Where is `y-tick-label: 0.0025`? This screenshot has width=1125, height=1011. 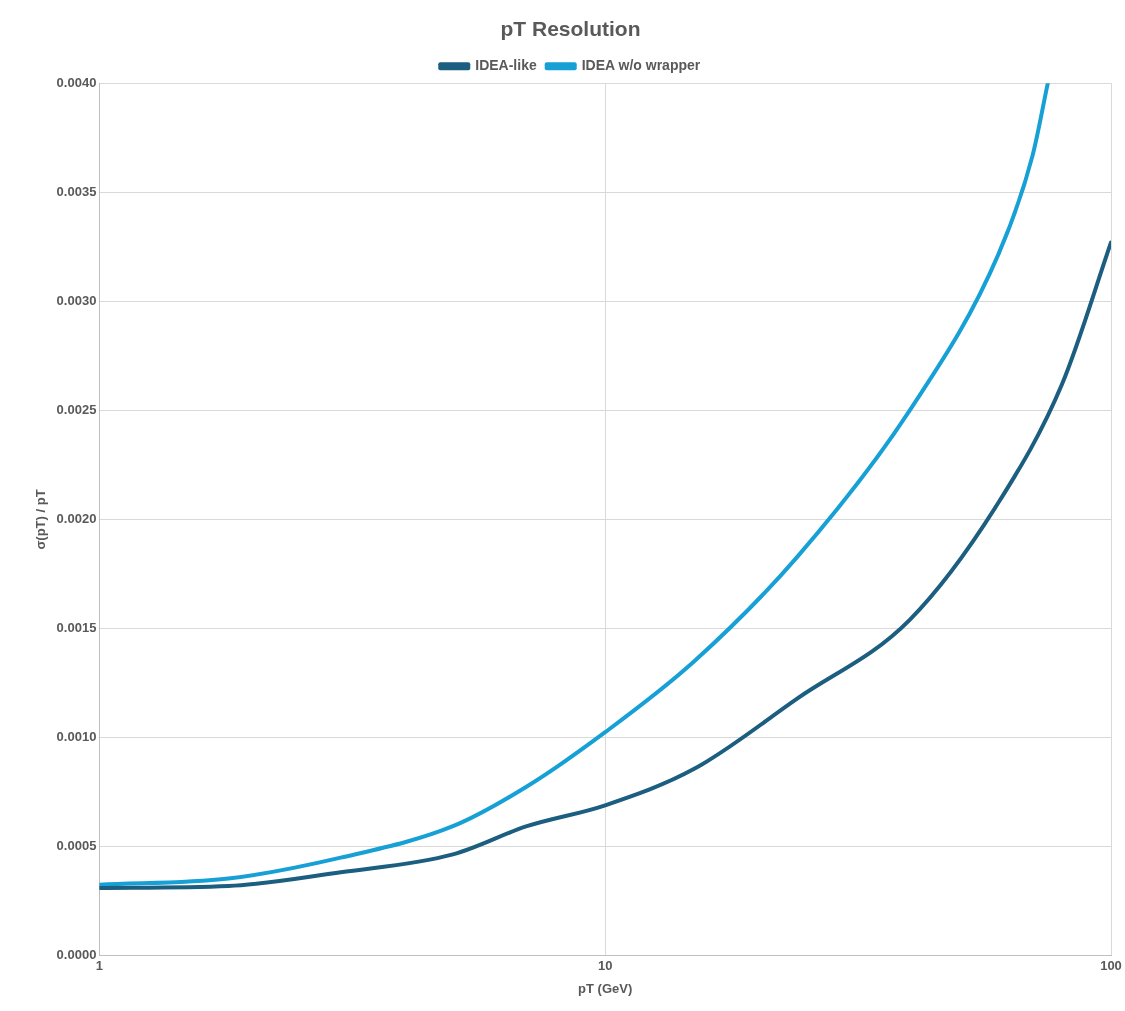
y-tick-label: 0.0025 is located at coordinates (76, 409).